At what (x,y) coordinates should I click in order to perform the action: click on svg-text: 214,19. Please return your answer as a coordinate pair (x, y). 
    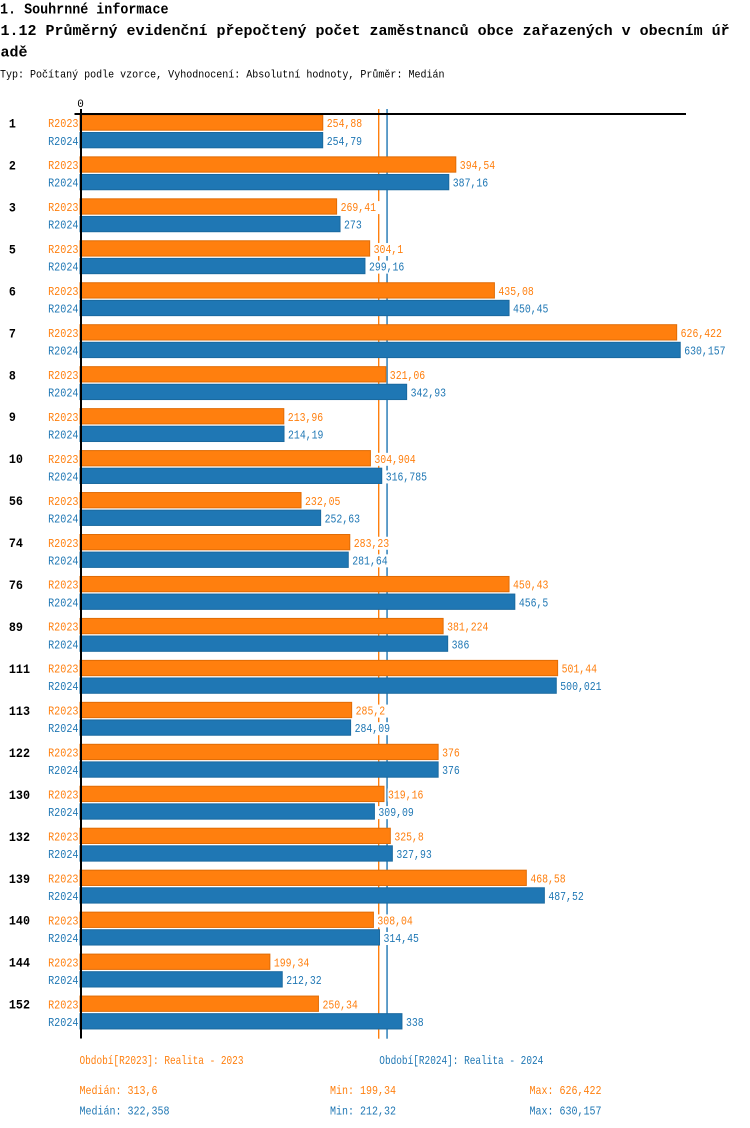
    Looking at the image, I should click on (305, 435).